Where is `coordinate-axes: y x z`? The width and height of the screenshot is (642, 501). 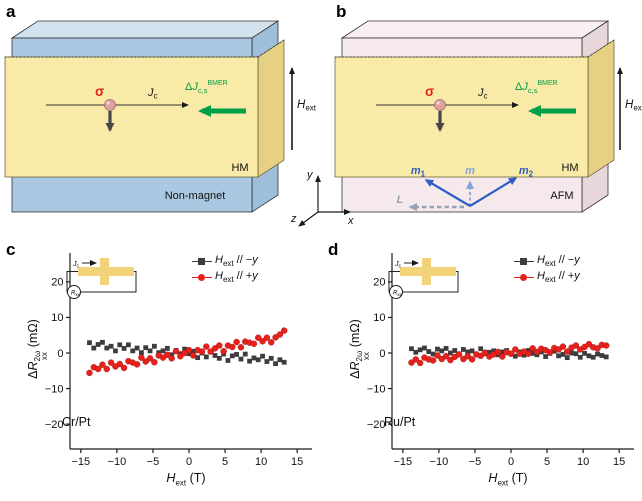 coordinate-axes: y x z is located at coordinates (322, 198).